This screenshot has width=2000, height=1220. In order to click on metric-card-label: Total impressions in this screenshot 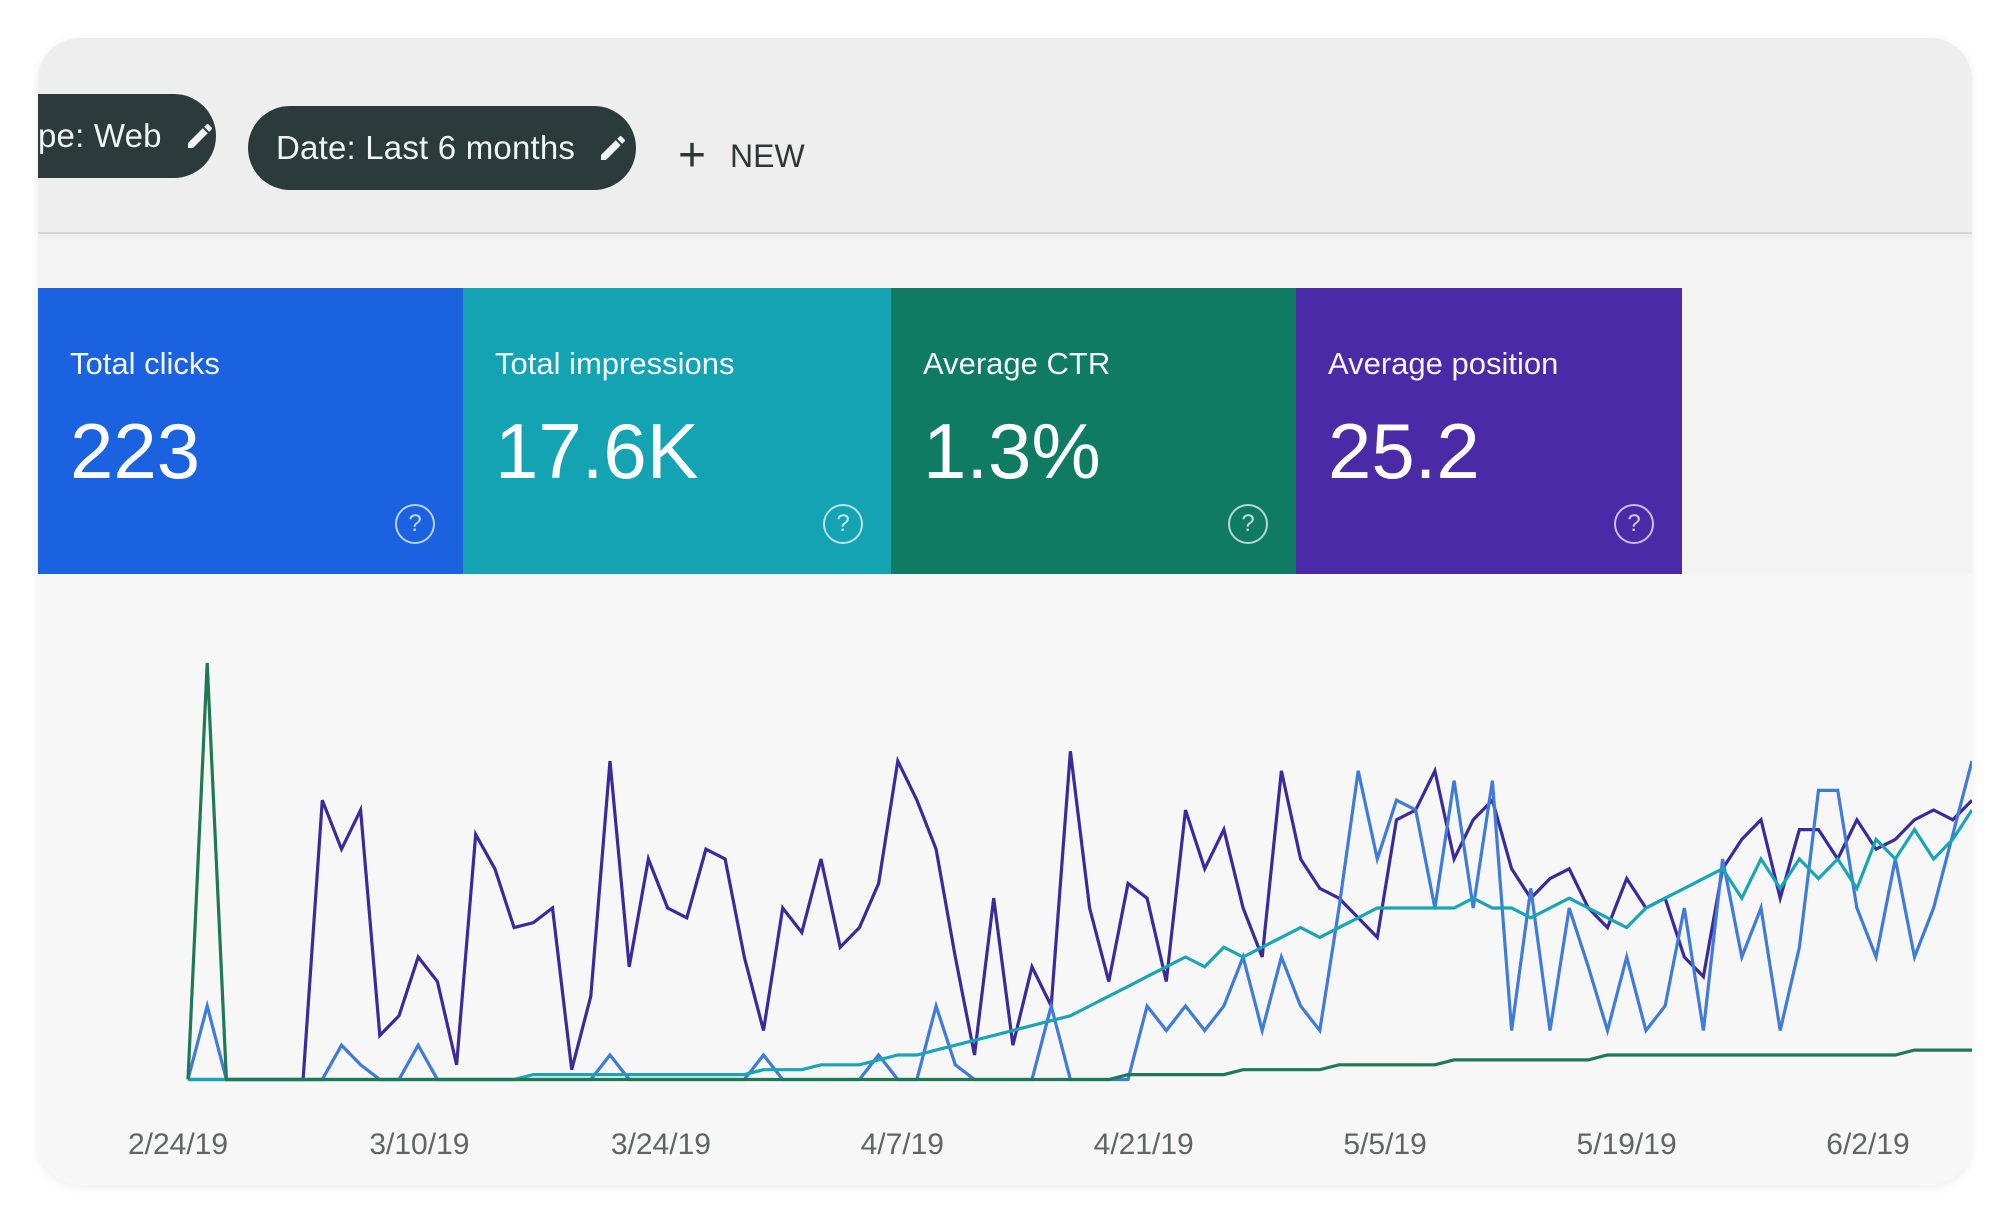, I will do `click(615, 363)`.